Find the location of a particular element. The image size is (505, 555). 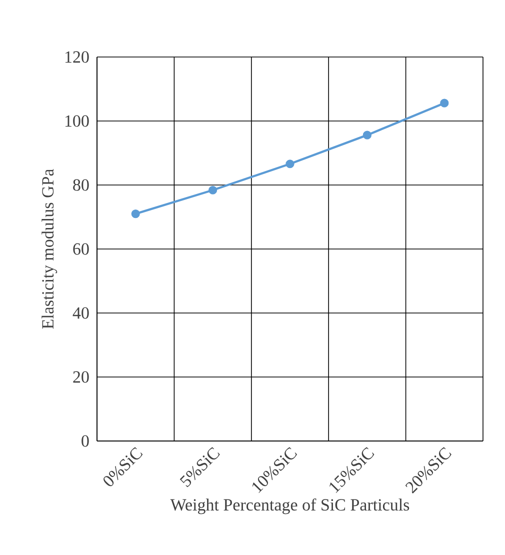

y-tick-label: 120 is located at coordinates (77, 57).